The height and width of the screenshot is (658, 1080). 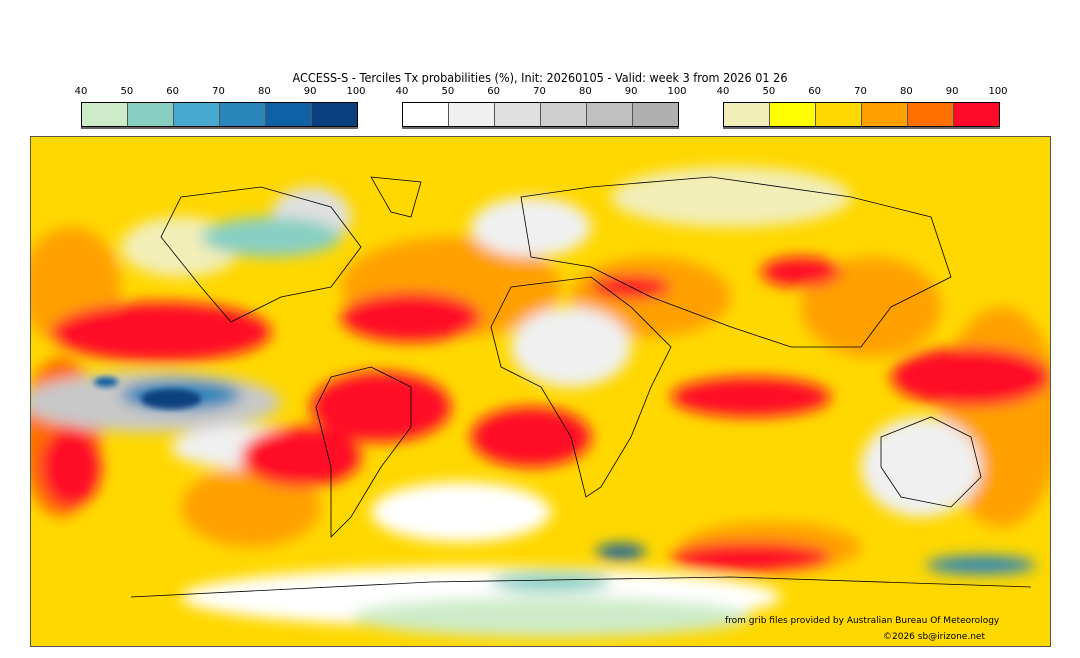 I want to click on colorbar-below-normal, so click(x=219, y=114).